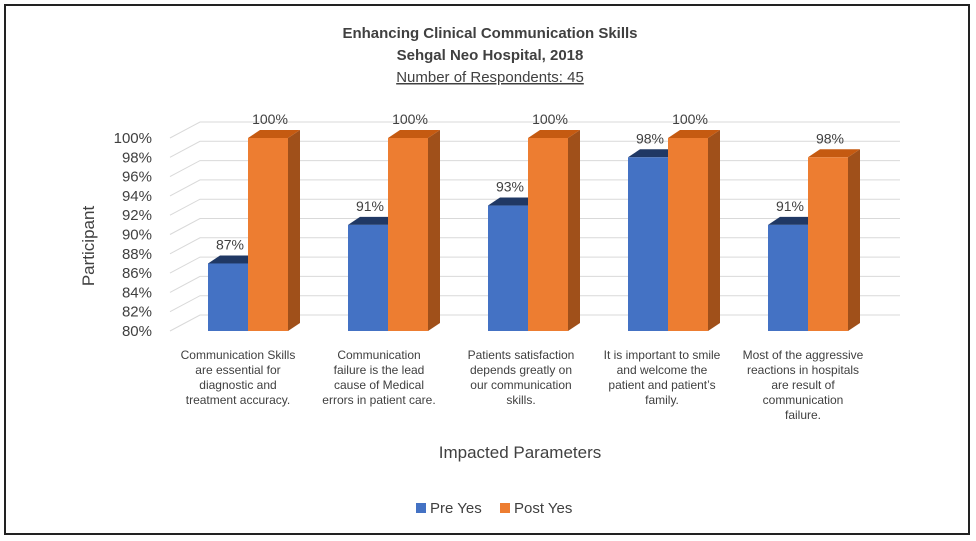  What do you see at coordinates (133, 138) in the screenshot?
I see `y-tick-label: 100%` at bounding box center [133, 138].